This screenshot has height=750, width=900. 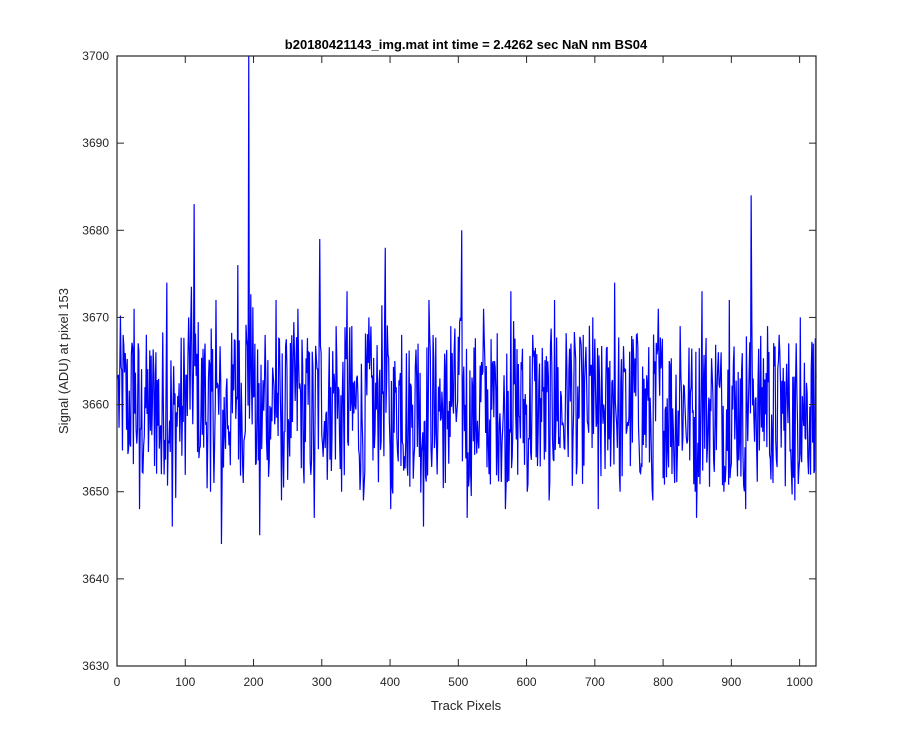 What do you see at coordinates (466, 705) in the screenshot?
I see `x-axis-title: Track Pixels` at bounding box center [466, 705].